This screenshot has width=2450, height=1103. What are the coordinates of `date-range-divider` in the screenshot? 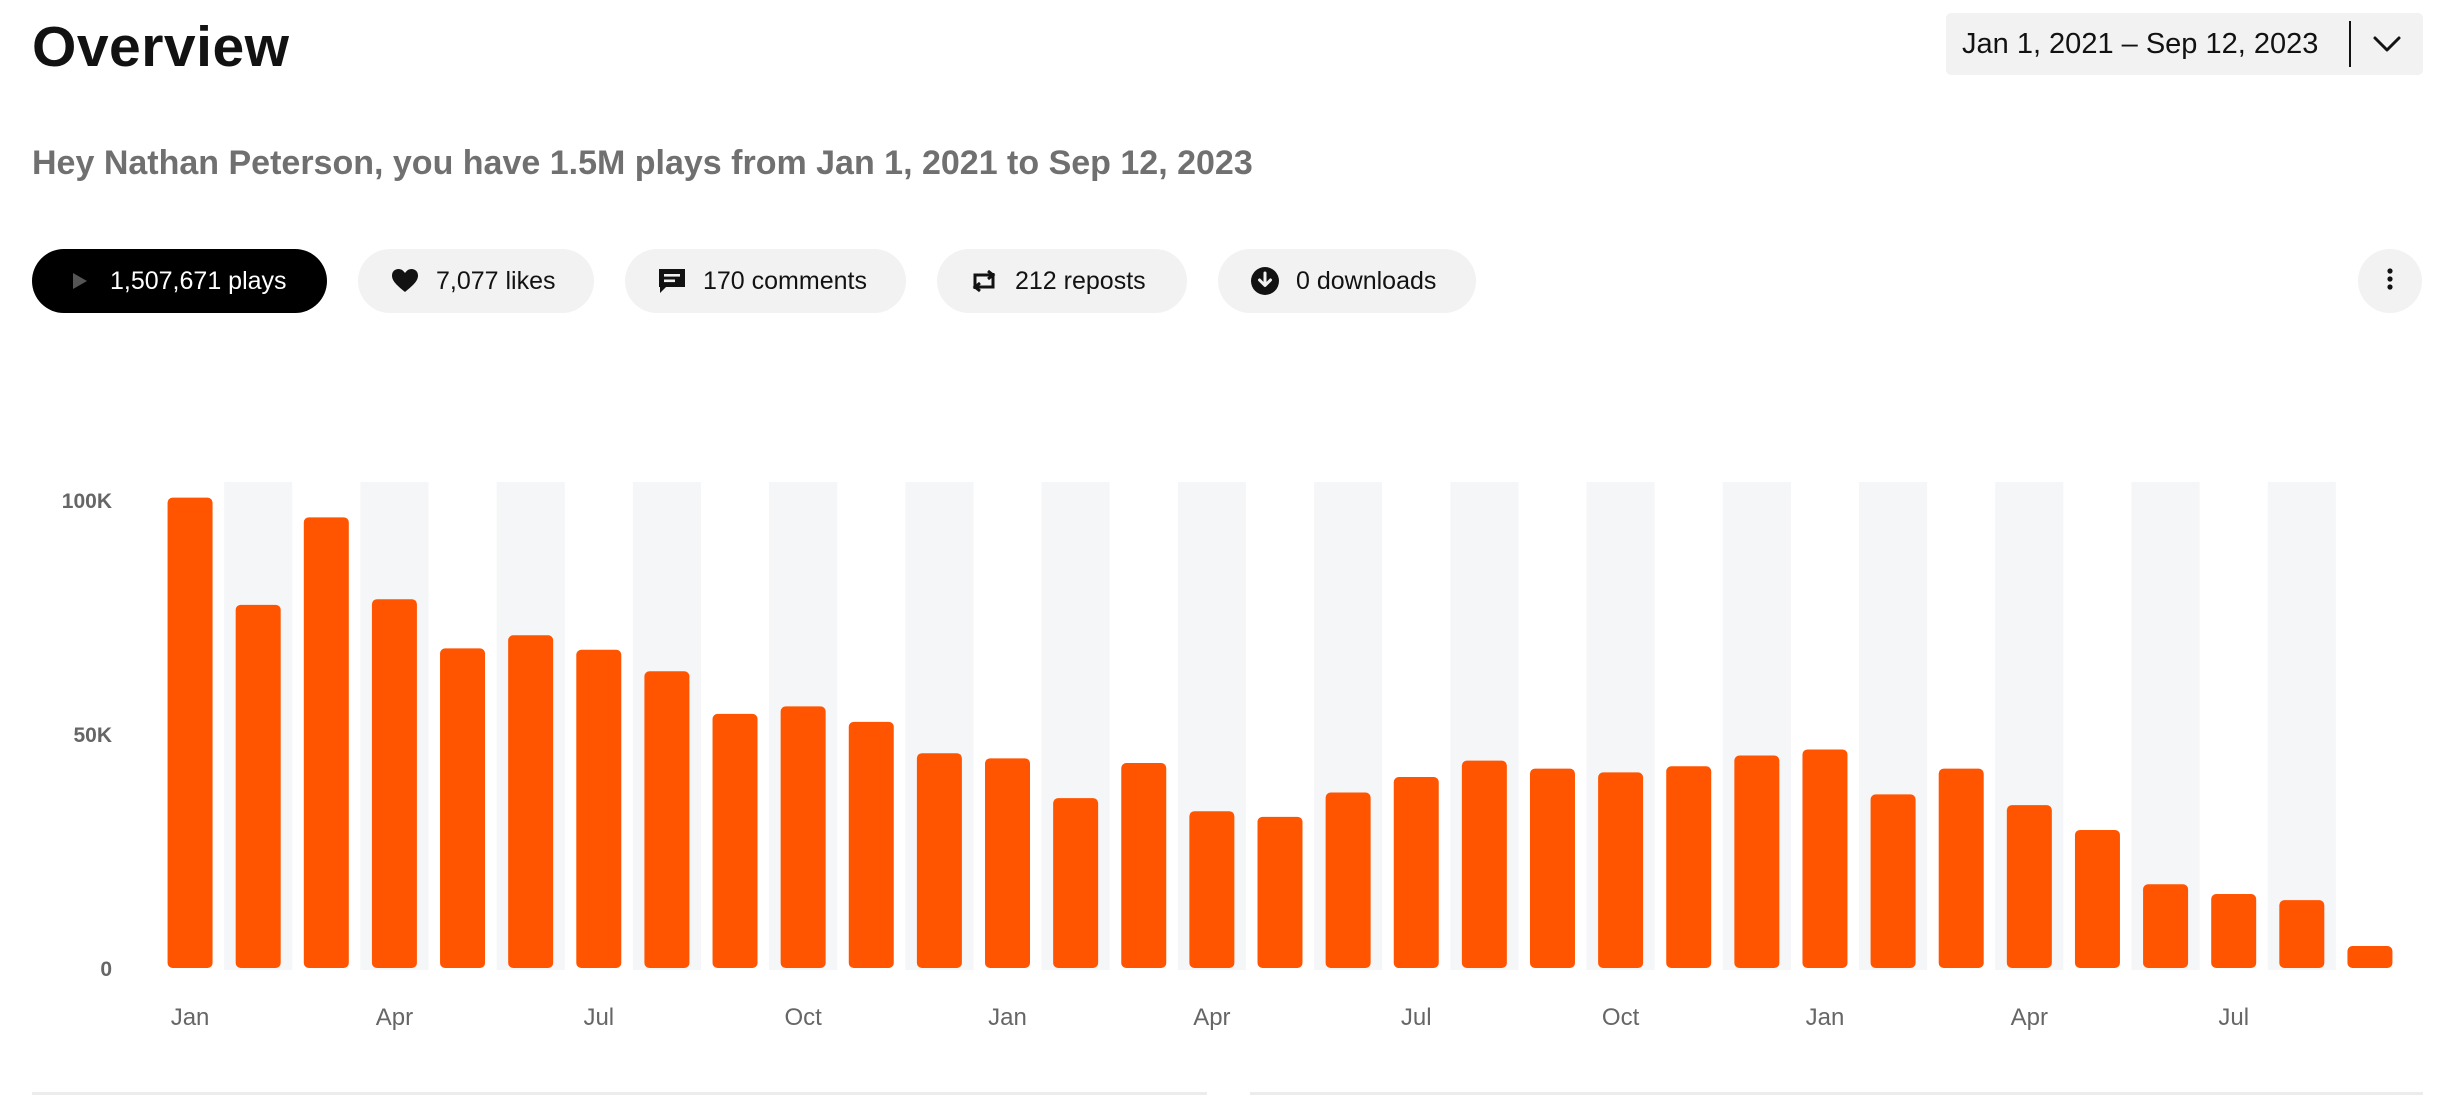 It's located at (2350, 44).